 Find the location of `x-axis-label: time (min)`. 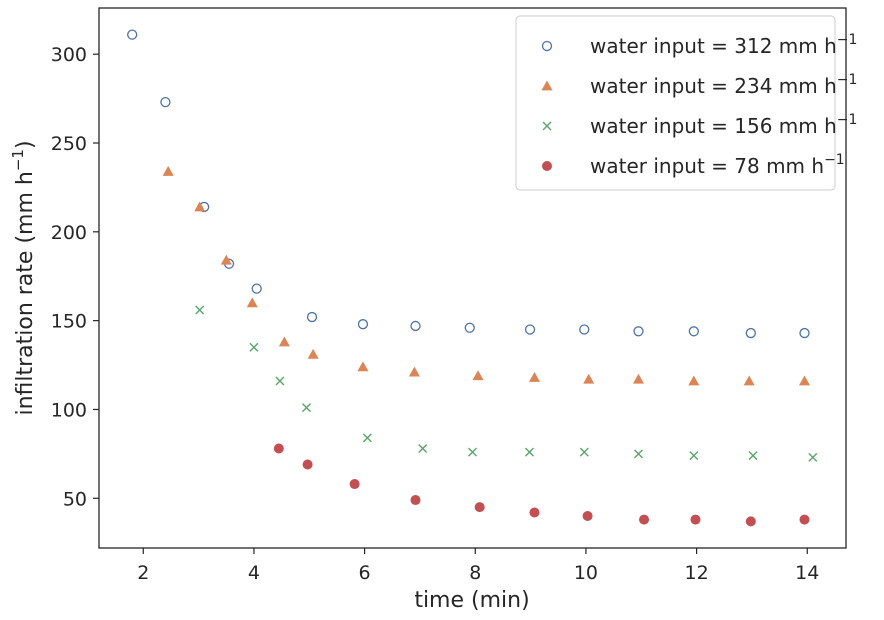

x-axis-label: time (min) is located at coordinates (471, 600).